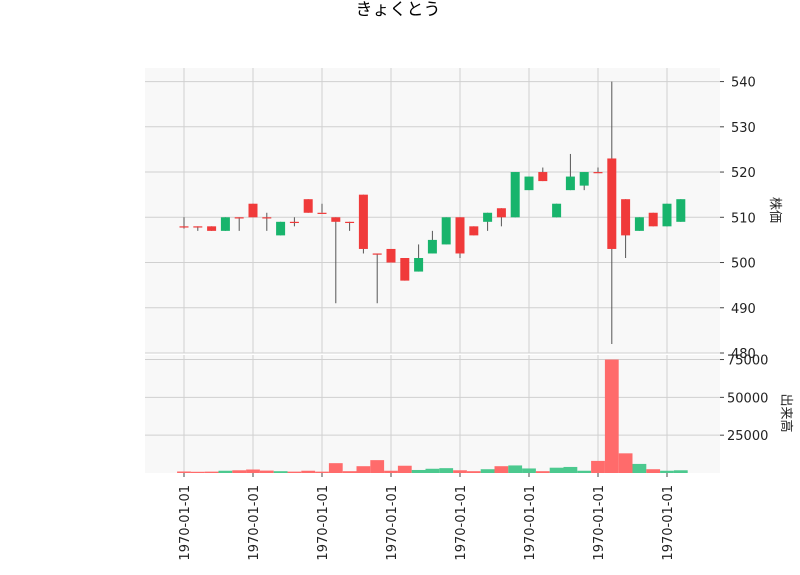  I want to click on volume-panel-background, so click(432, 414).